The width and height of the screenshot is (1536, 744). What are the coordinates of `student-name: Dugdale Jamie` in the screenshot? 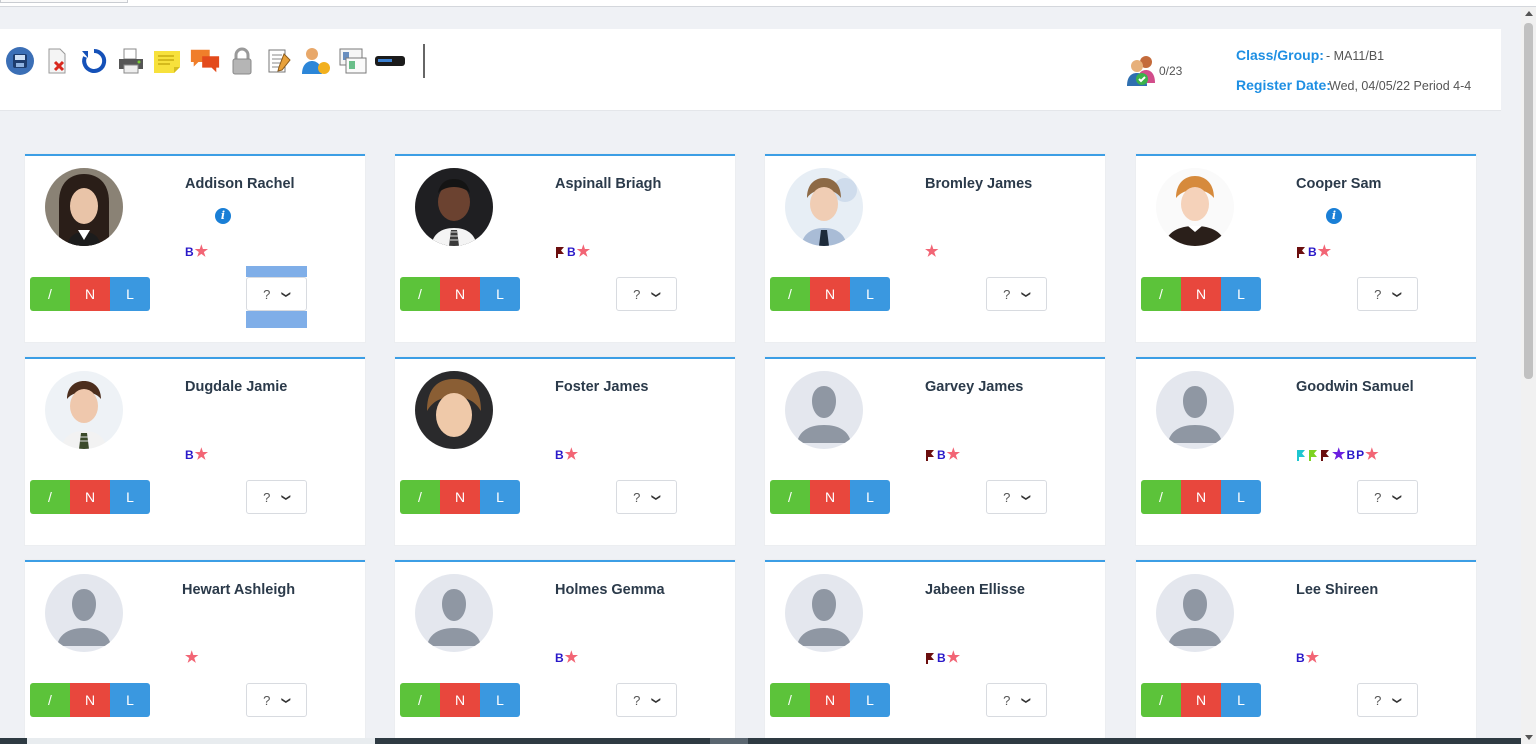 It's located at (236, 387).